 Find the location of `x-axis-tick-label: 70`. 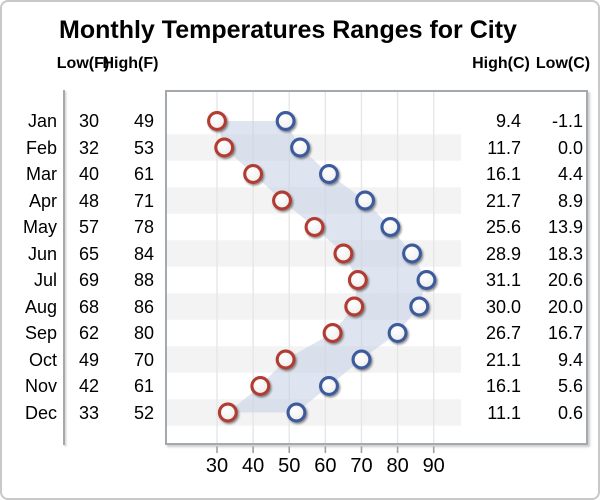

x-axis-tick-label: 70 is located at coordinates (361, 466).